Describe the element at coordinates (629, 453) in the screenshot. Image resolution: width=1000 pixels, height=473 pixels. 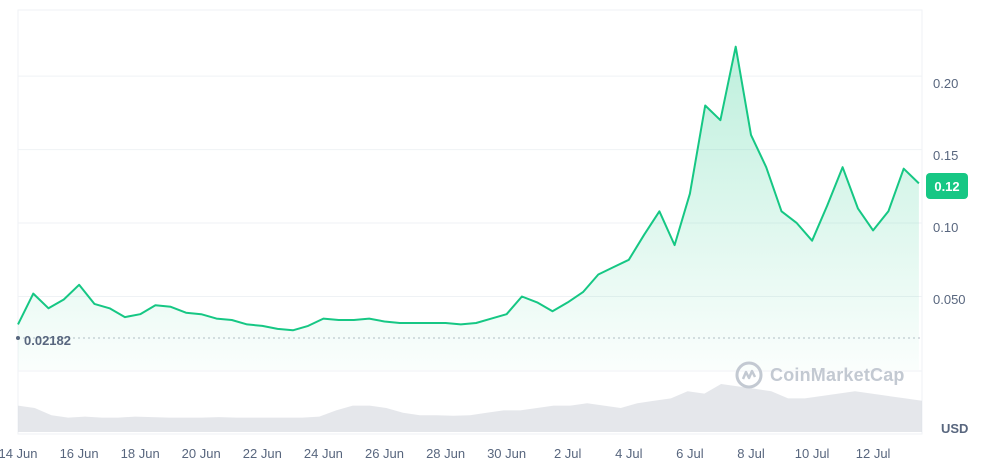
I see `x-tick-label: 4 Jul` at that location.